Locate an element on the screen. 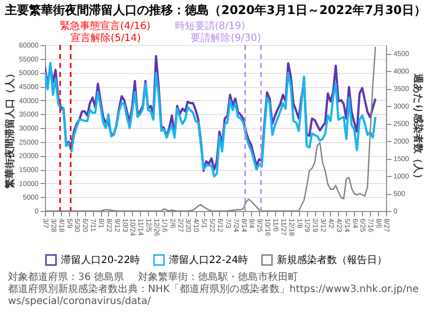 The image size is (427, 320). ref-line-label: 緊急事態宣言(4/16) is located at coordinates (105, 26).